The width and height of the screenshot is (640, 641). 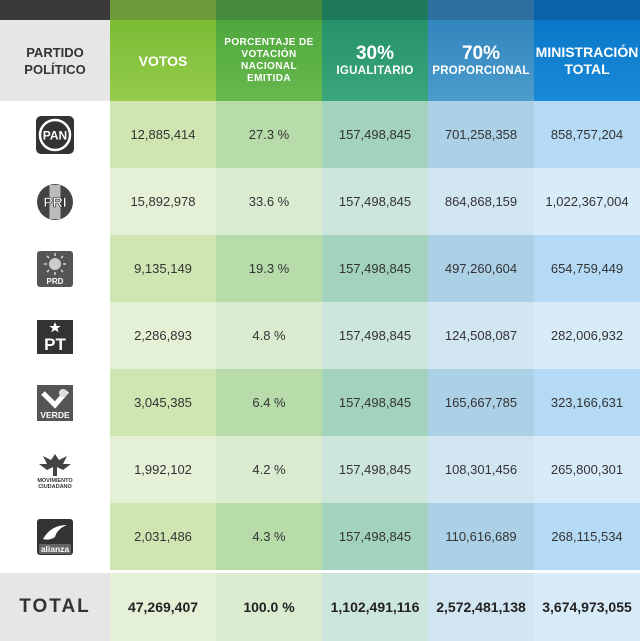 What do you see at coordinates (269, 469) in the screenshot?
I see `pct-value: 4.2 %` at bounding box center [269, 469].